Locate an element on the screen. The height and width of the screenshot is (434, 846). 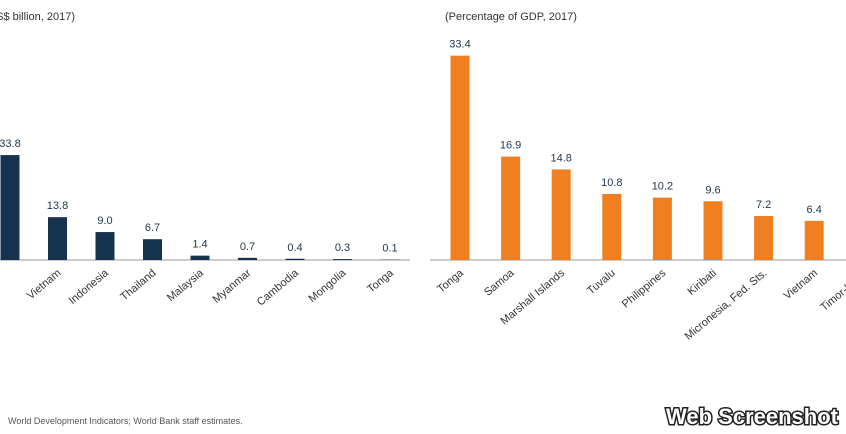
x-tick-label: Cambodia is located at coordinates (278, 288).